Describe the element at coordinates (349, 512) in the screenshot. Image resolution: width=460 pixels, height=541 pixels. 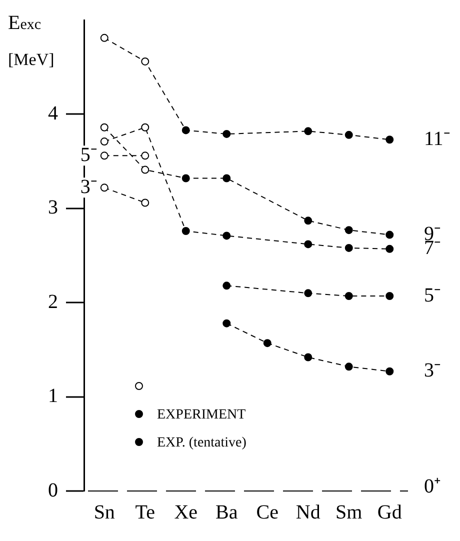
I see `x-tick-label: Sm` at that location.